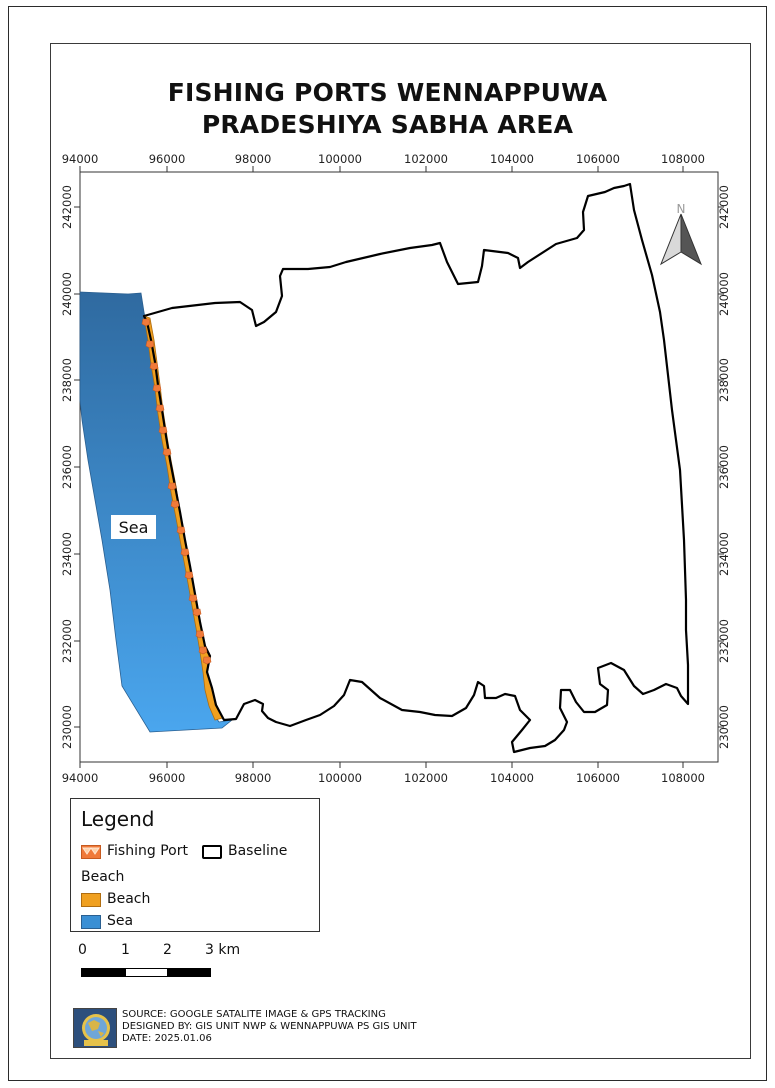 Image resolution: width=775 pixels, height=1088 pixels. Describe the element at coordinates (129, 899) in the screenshot. I see `legend-beach-label: Beach` at that location.